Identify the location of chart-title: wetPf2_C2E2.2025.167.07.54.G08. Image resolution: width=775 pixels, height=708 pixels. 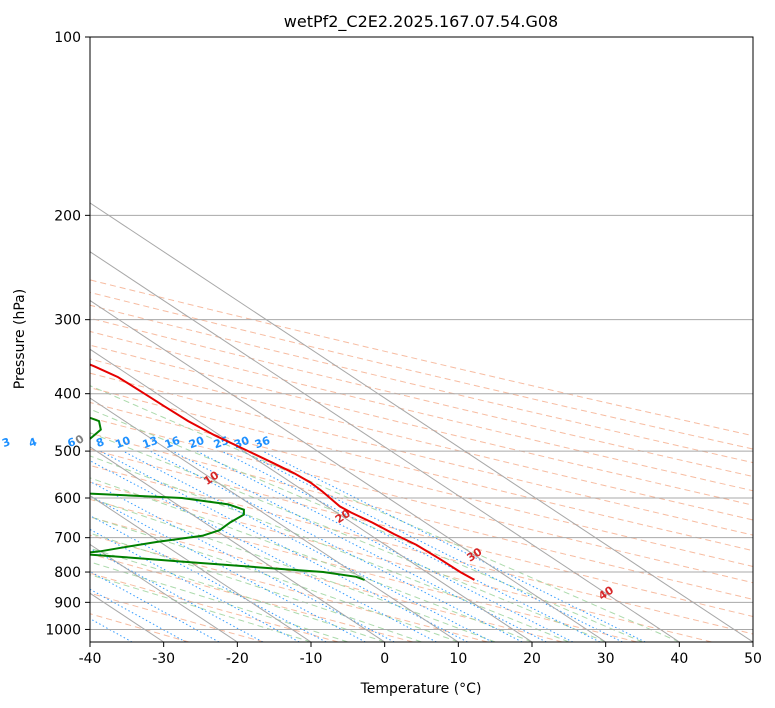
(421, 22).